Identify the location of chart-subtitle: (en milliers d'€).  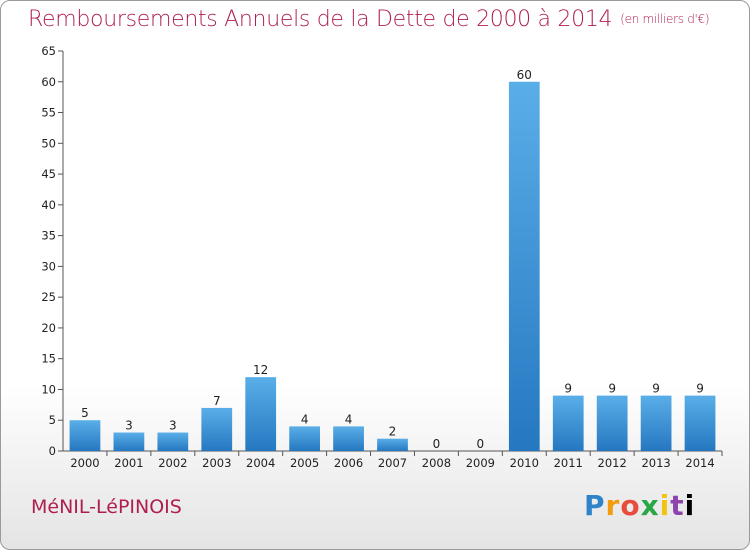
(665, 19).